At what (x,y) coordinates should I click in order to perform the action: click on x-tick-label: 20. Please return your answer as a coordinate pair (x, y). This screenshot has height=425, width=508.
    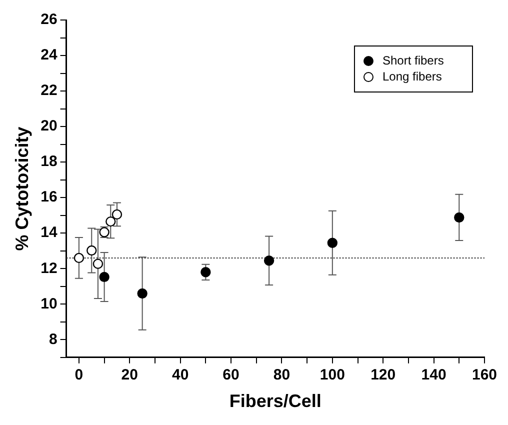
    Looking at the image, I should click on (129, 375).